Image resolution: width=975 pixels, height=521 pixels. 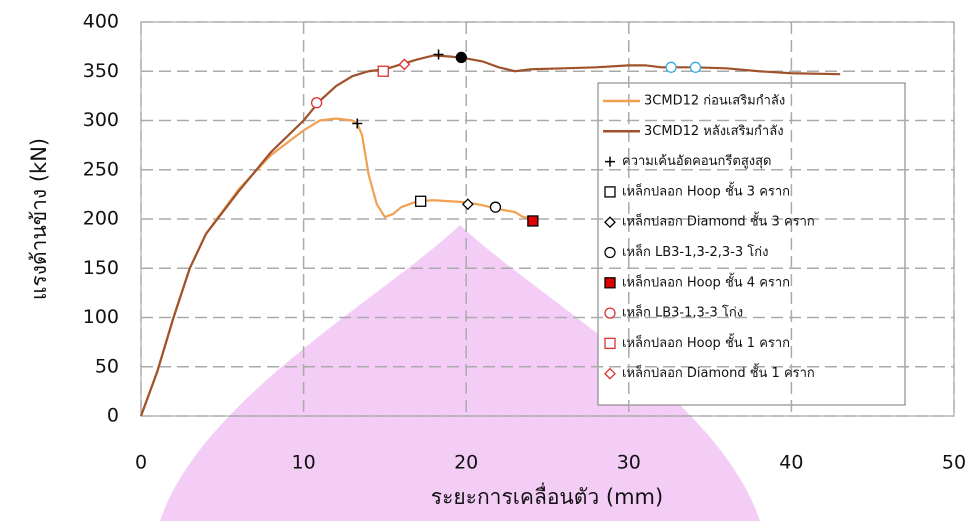 What do you see at coordinates (791, 463) in the screenshot?
I see `x-tick-label: 40` at bounding box center [791, 463].